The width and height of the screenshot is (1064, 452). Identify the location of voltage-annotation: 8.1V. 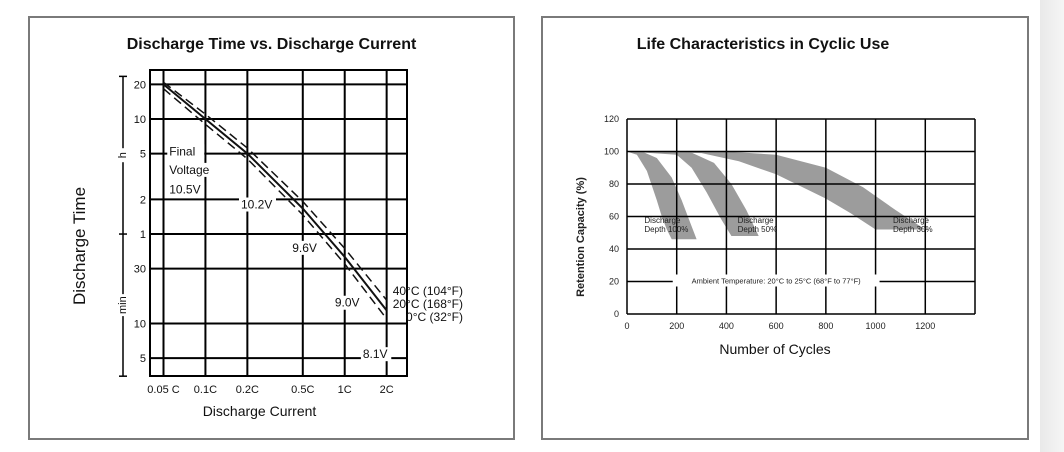
(375, 354).